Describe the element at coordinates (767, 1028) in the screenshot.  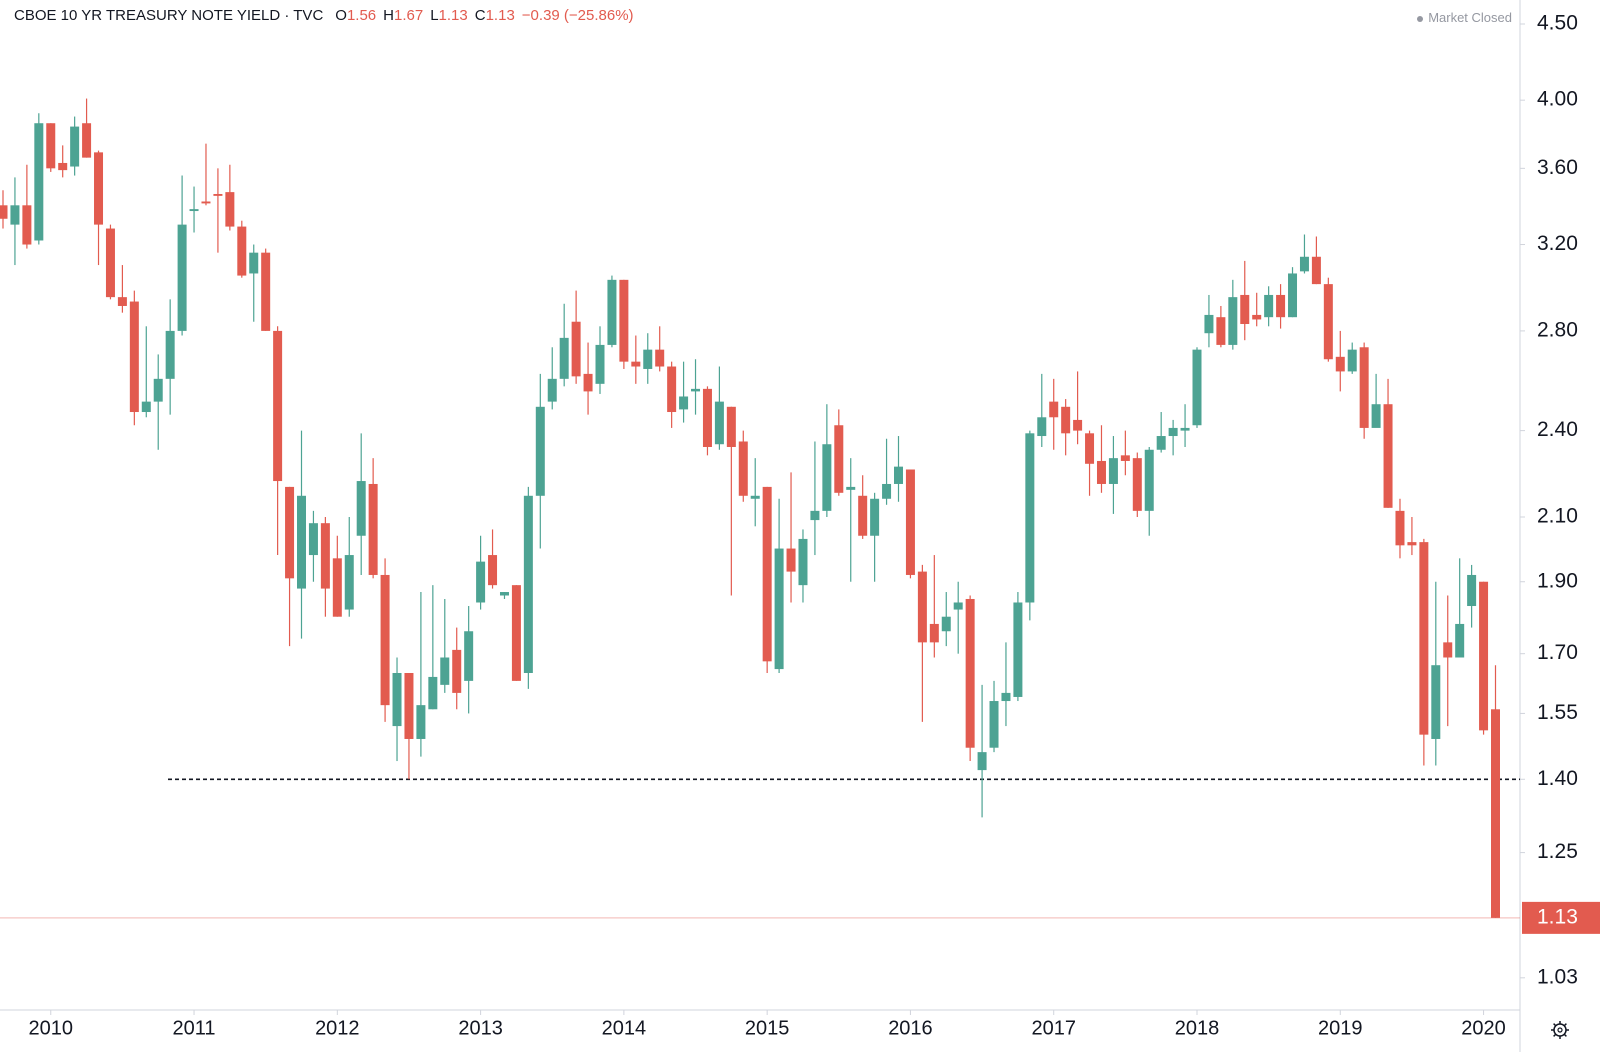
I see `x-tick-label: 2015` at that location.